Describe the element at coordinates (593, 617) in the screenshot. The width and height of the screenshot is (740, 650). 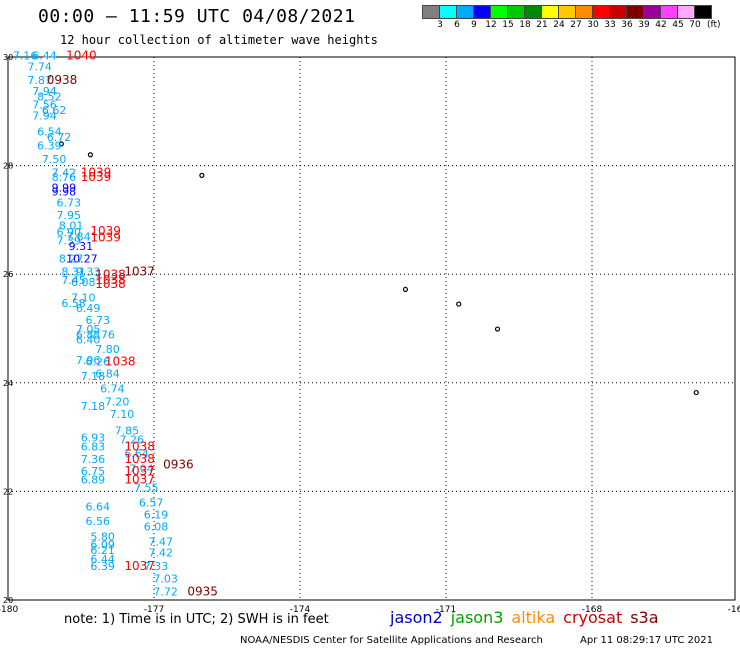
I see `satellite-legend-item: cryosat` at that location.